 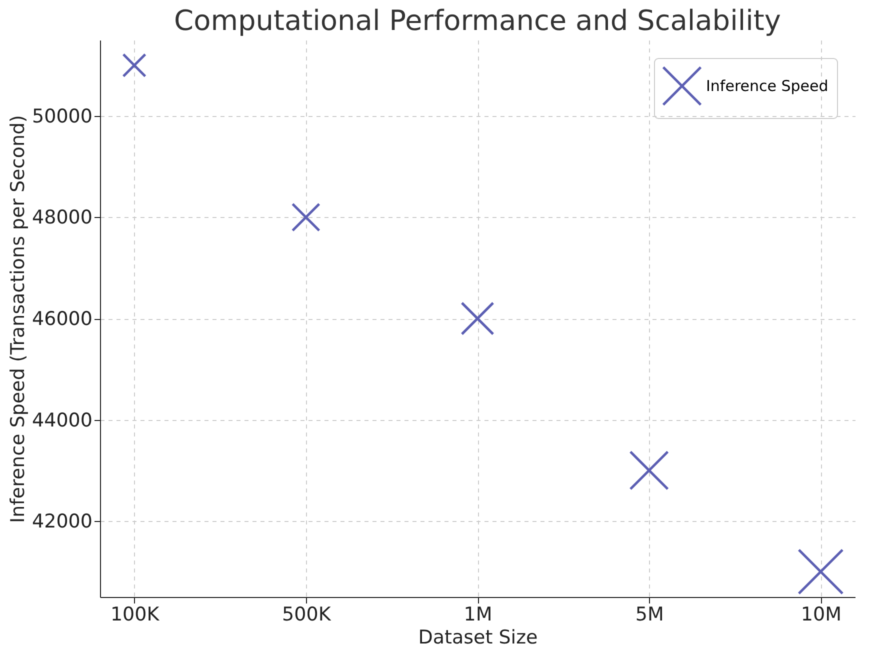 What do you see at coordinates (62, 521) in the screenshot?
I see `y-tick-label: 42000` at bounding box center [62, 521].